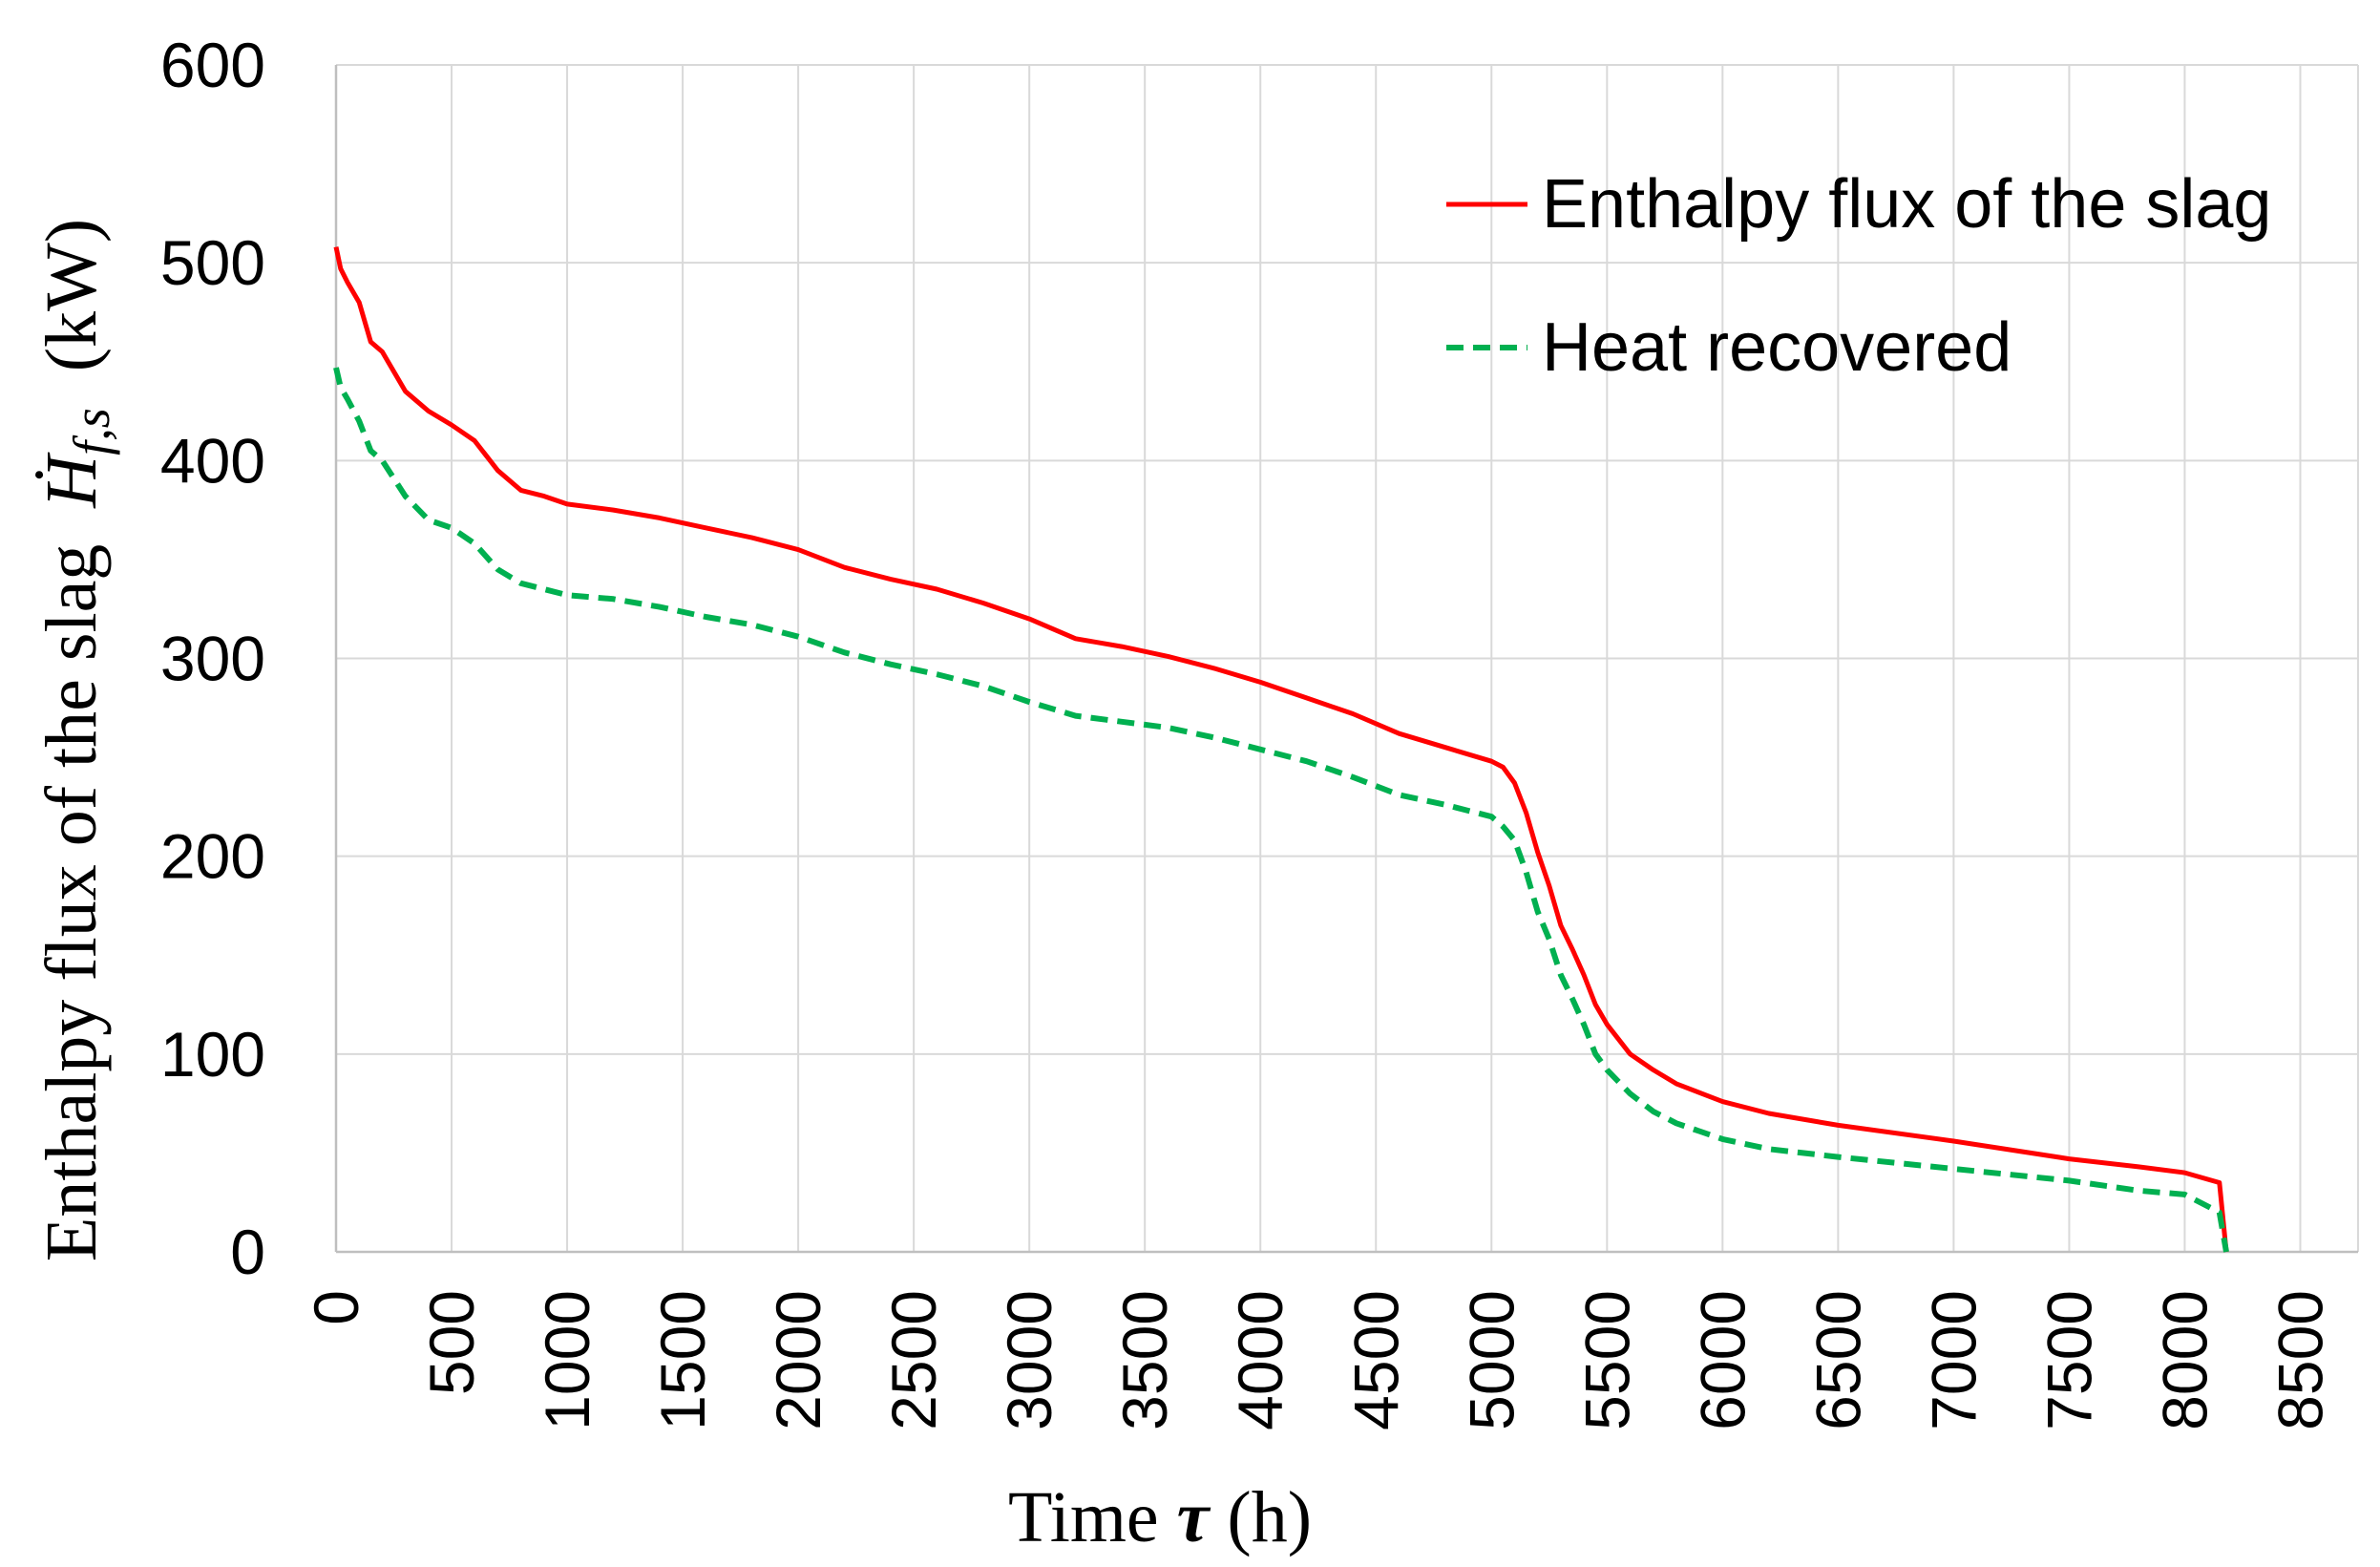 The height and width of the screenshot is (1567, 2380). I want to click on x-axis-title: Time τ (h), so click(1160, 1517).